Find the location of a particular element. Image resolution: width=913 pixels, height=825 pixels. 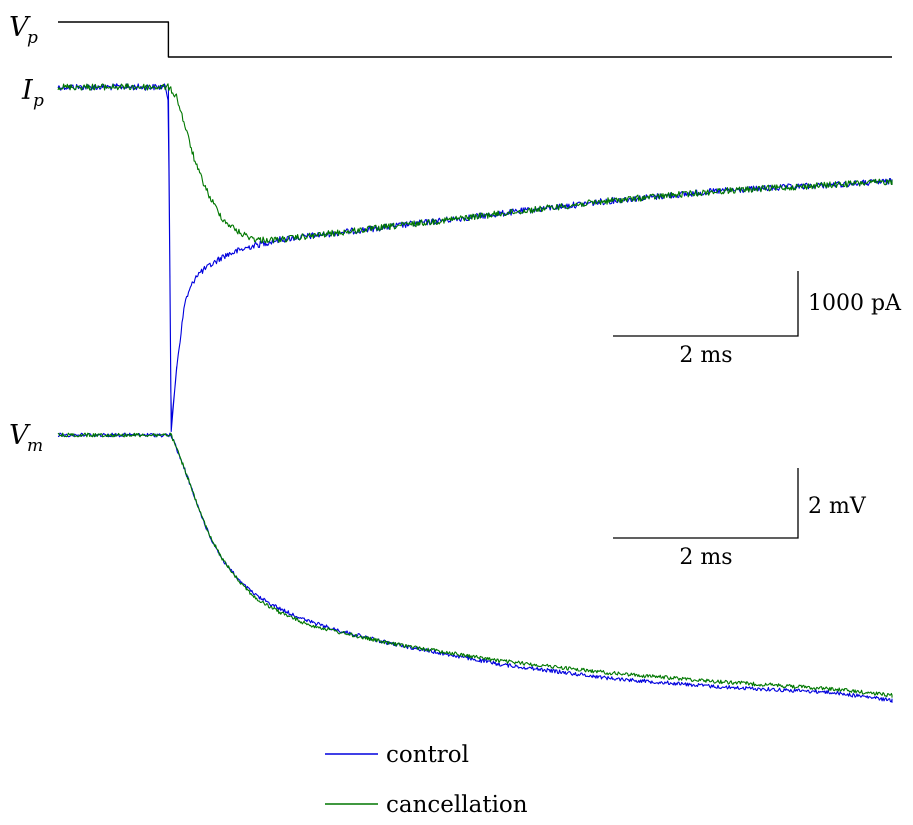

vp-trace-command is located at coordinates (475, 39).